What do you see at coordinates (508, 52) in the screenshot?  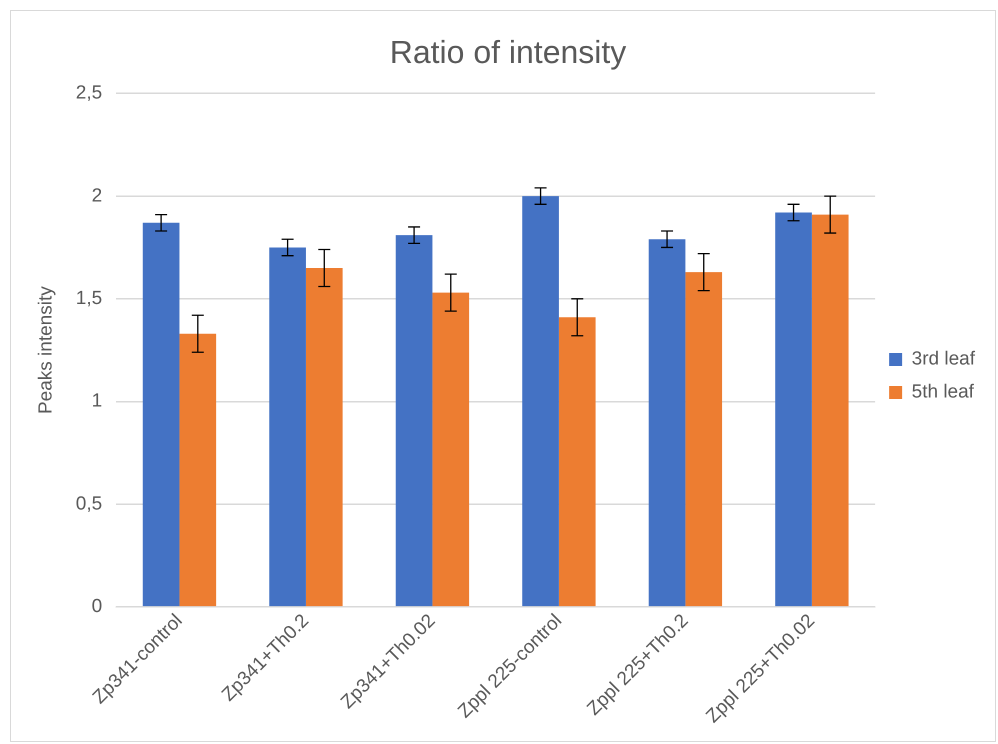 I see `chart-title: Ratio of intensity` at bounding box center [508, 52].